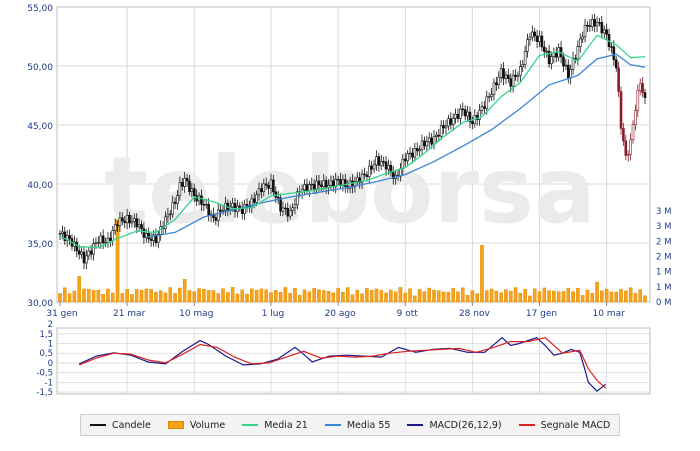 This screenshot has height=451, width=700. What do you see at coordinates (475, 314) in the screenshot?
I see `x-tick-label: 28 nov` at bounding box center [475, 314].